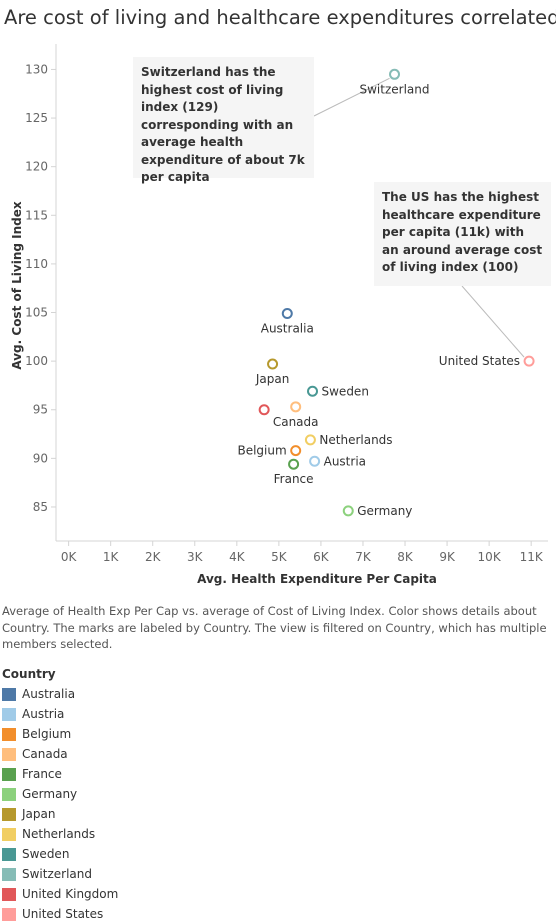  Describe the element at coordinates (395, 74) in the screenshot. I see `point-switzerland` at that location.